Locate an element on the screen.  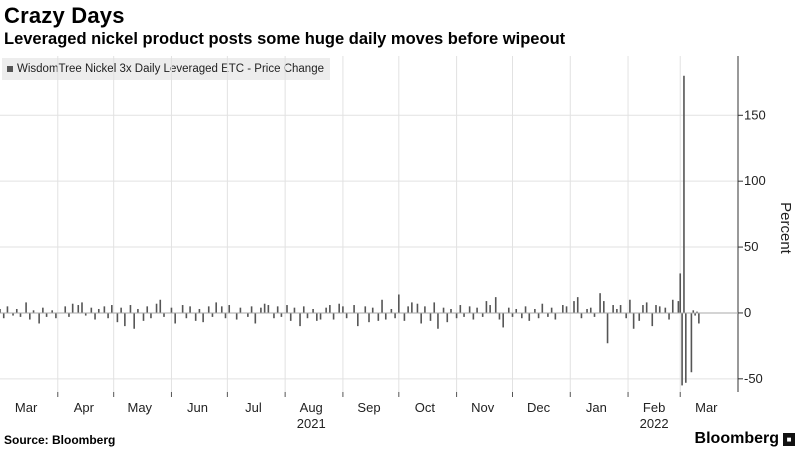
x-tick-label: Oct is located at coordinates (425, 407).